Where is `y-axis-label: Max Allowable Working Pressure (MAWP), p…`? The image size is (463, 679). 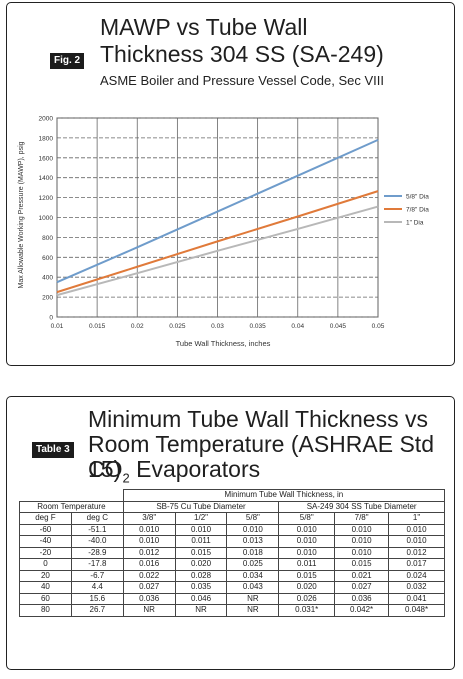
y-axis-label: Max Allowable Working Pressure (MAWP), p… is located at coordinates (21, 214).